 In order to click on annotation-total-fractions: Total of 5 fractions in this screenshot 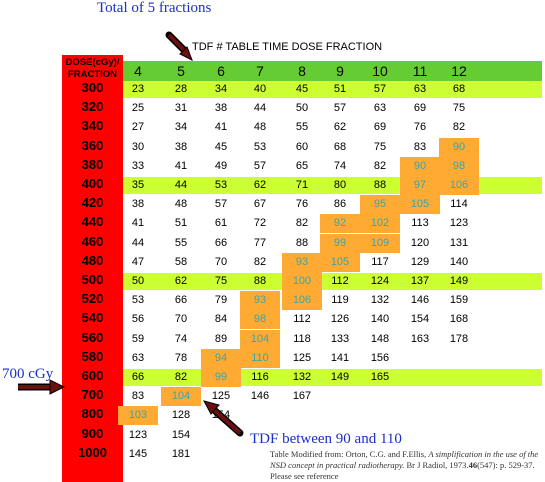, I will do `click(154, 8)`.